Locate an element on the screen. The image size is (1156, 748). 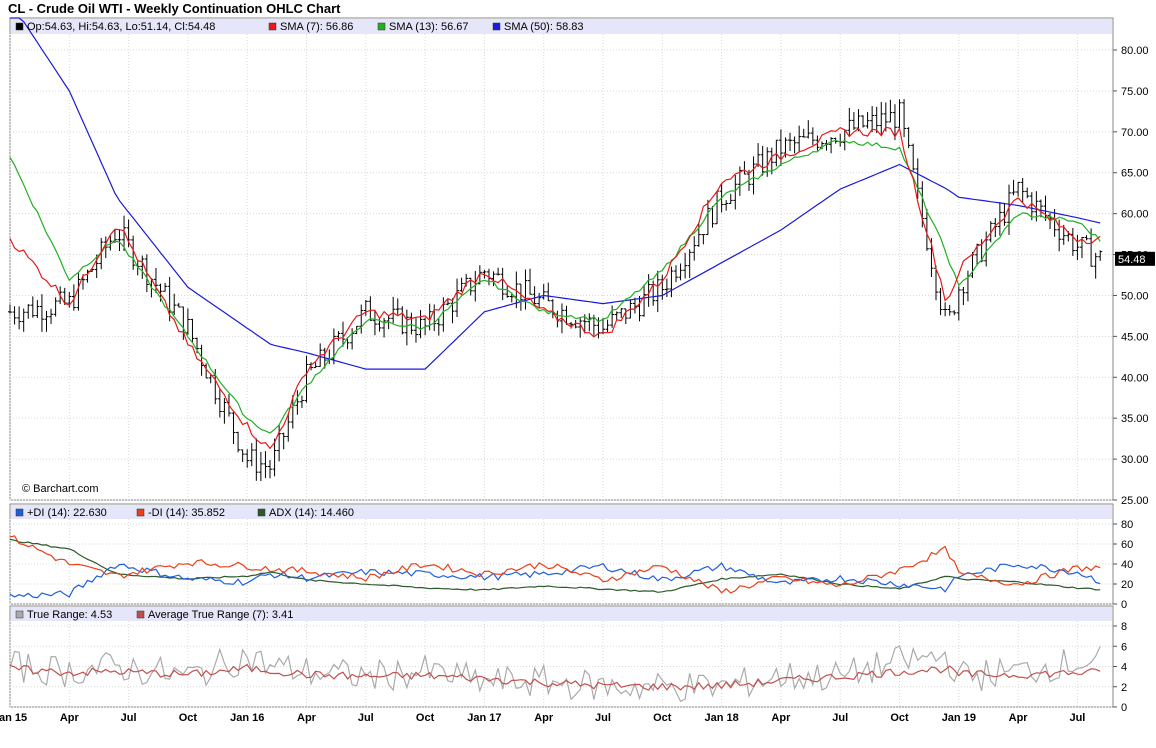
y-tick-label: 20 is located at coordinates (1127, 585).